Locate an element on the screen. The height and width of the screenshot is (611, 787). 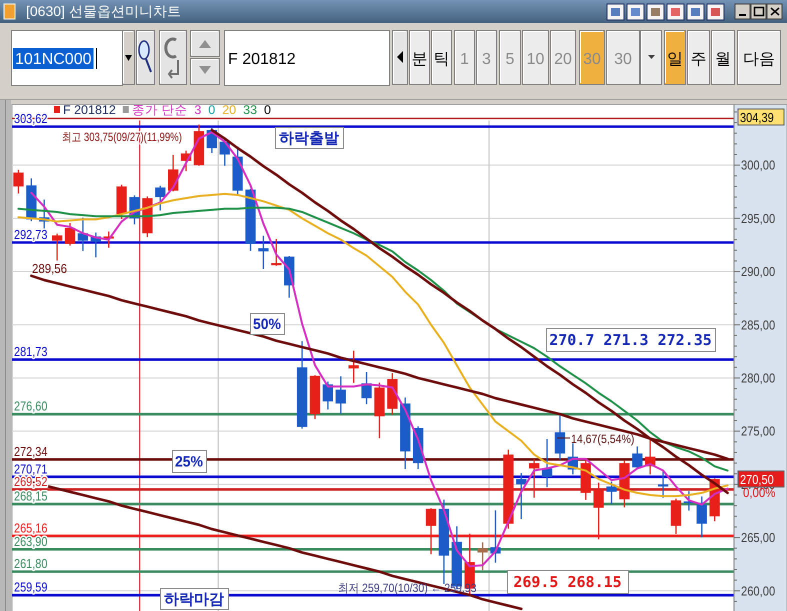
ref-label: 276,60 is located at coordinates (34, 406).